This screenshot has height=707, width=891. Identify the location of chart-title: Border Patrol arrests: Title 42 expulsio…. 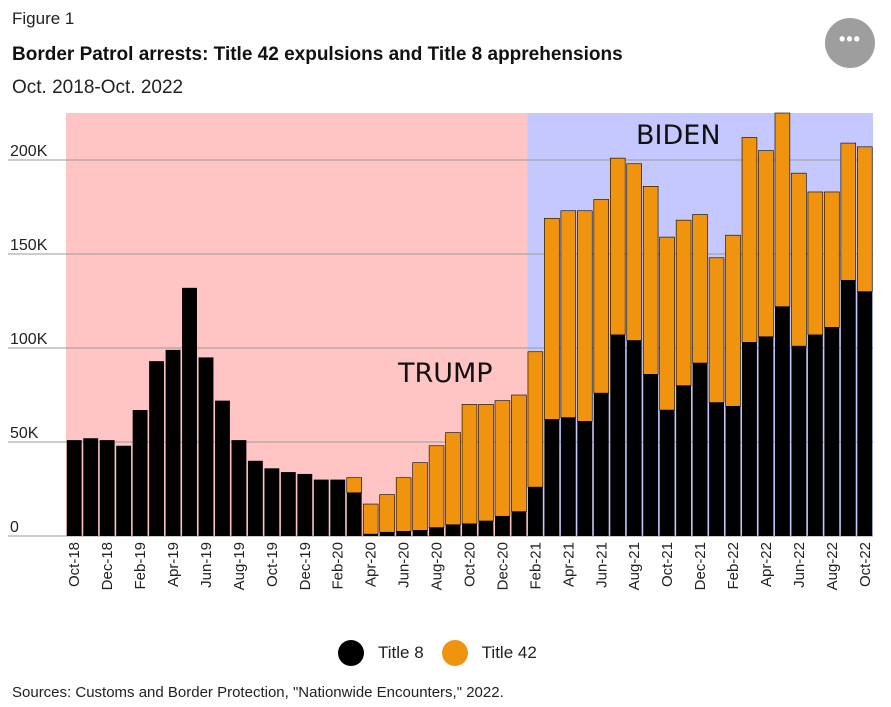
(317, 54).